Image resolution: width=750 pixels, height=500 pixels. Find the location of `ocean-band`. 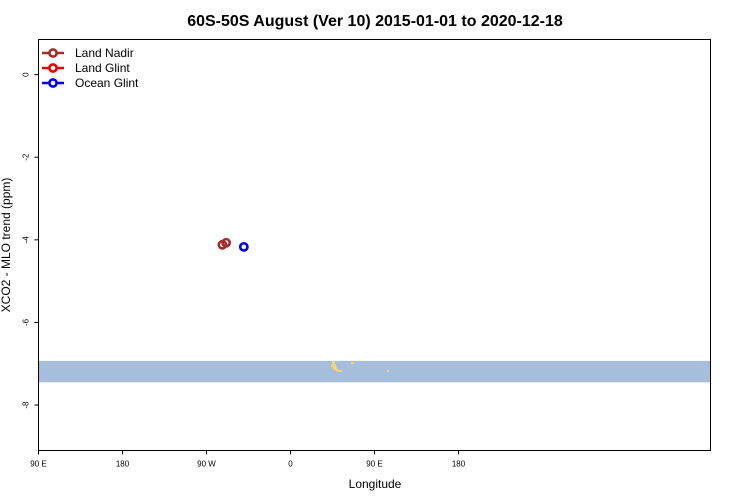

ocean-band is located at coordinates (374, 371).